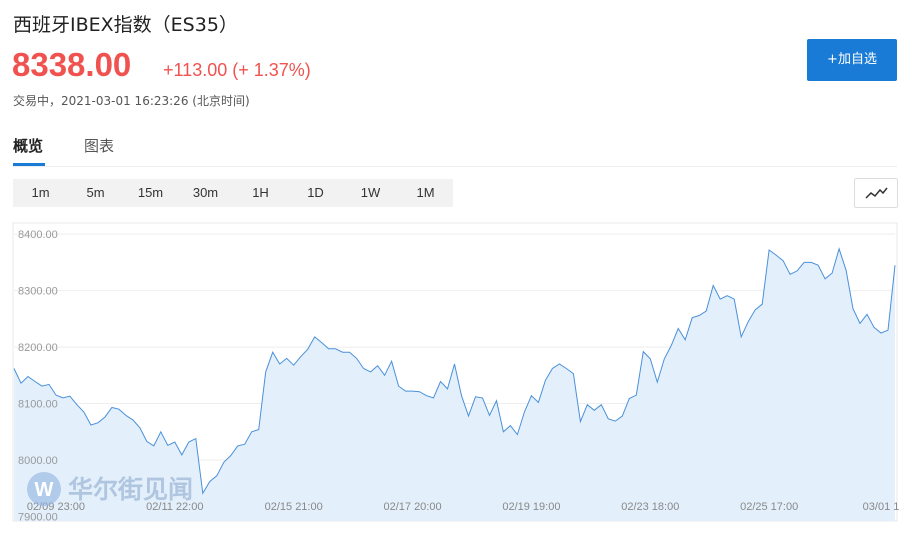 This screenshot has height=533, width=917. What do you see at coordinates (881, 507) in the screenshot?
I see `x-tick-label: 03/01 1` at bounding box center [881, 507].